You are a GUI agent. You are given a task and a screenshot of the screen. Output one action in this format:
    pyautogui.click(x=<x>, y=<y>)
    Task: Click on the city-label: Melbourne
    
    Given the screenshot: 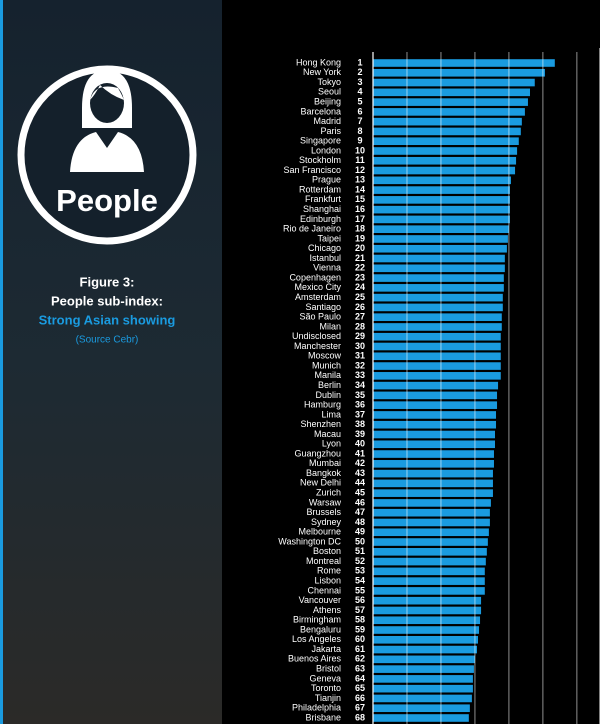 What is the action you would take?
    pyautogui.click(x=319, y=532)
    